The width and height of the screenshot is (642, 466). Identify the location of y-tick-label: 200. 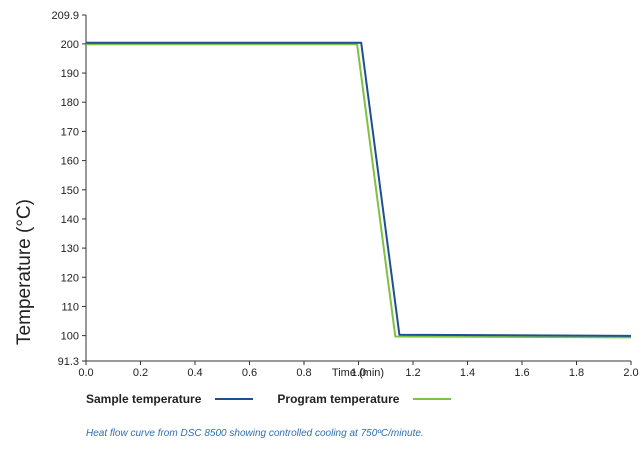
(70, 45).